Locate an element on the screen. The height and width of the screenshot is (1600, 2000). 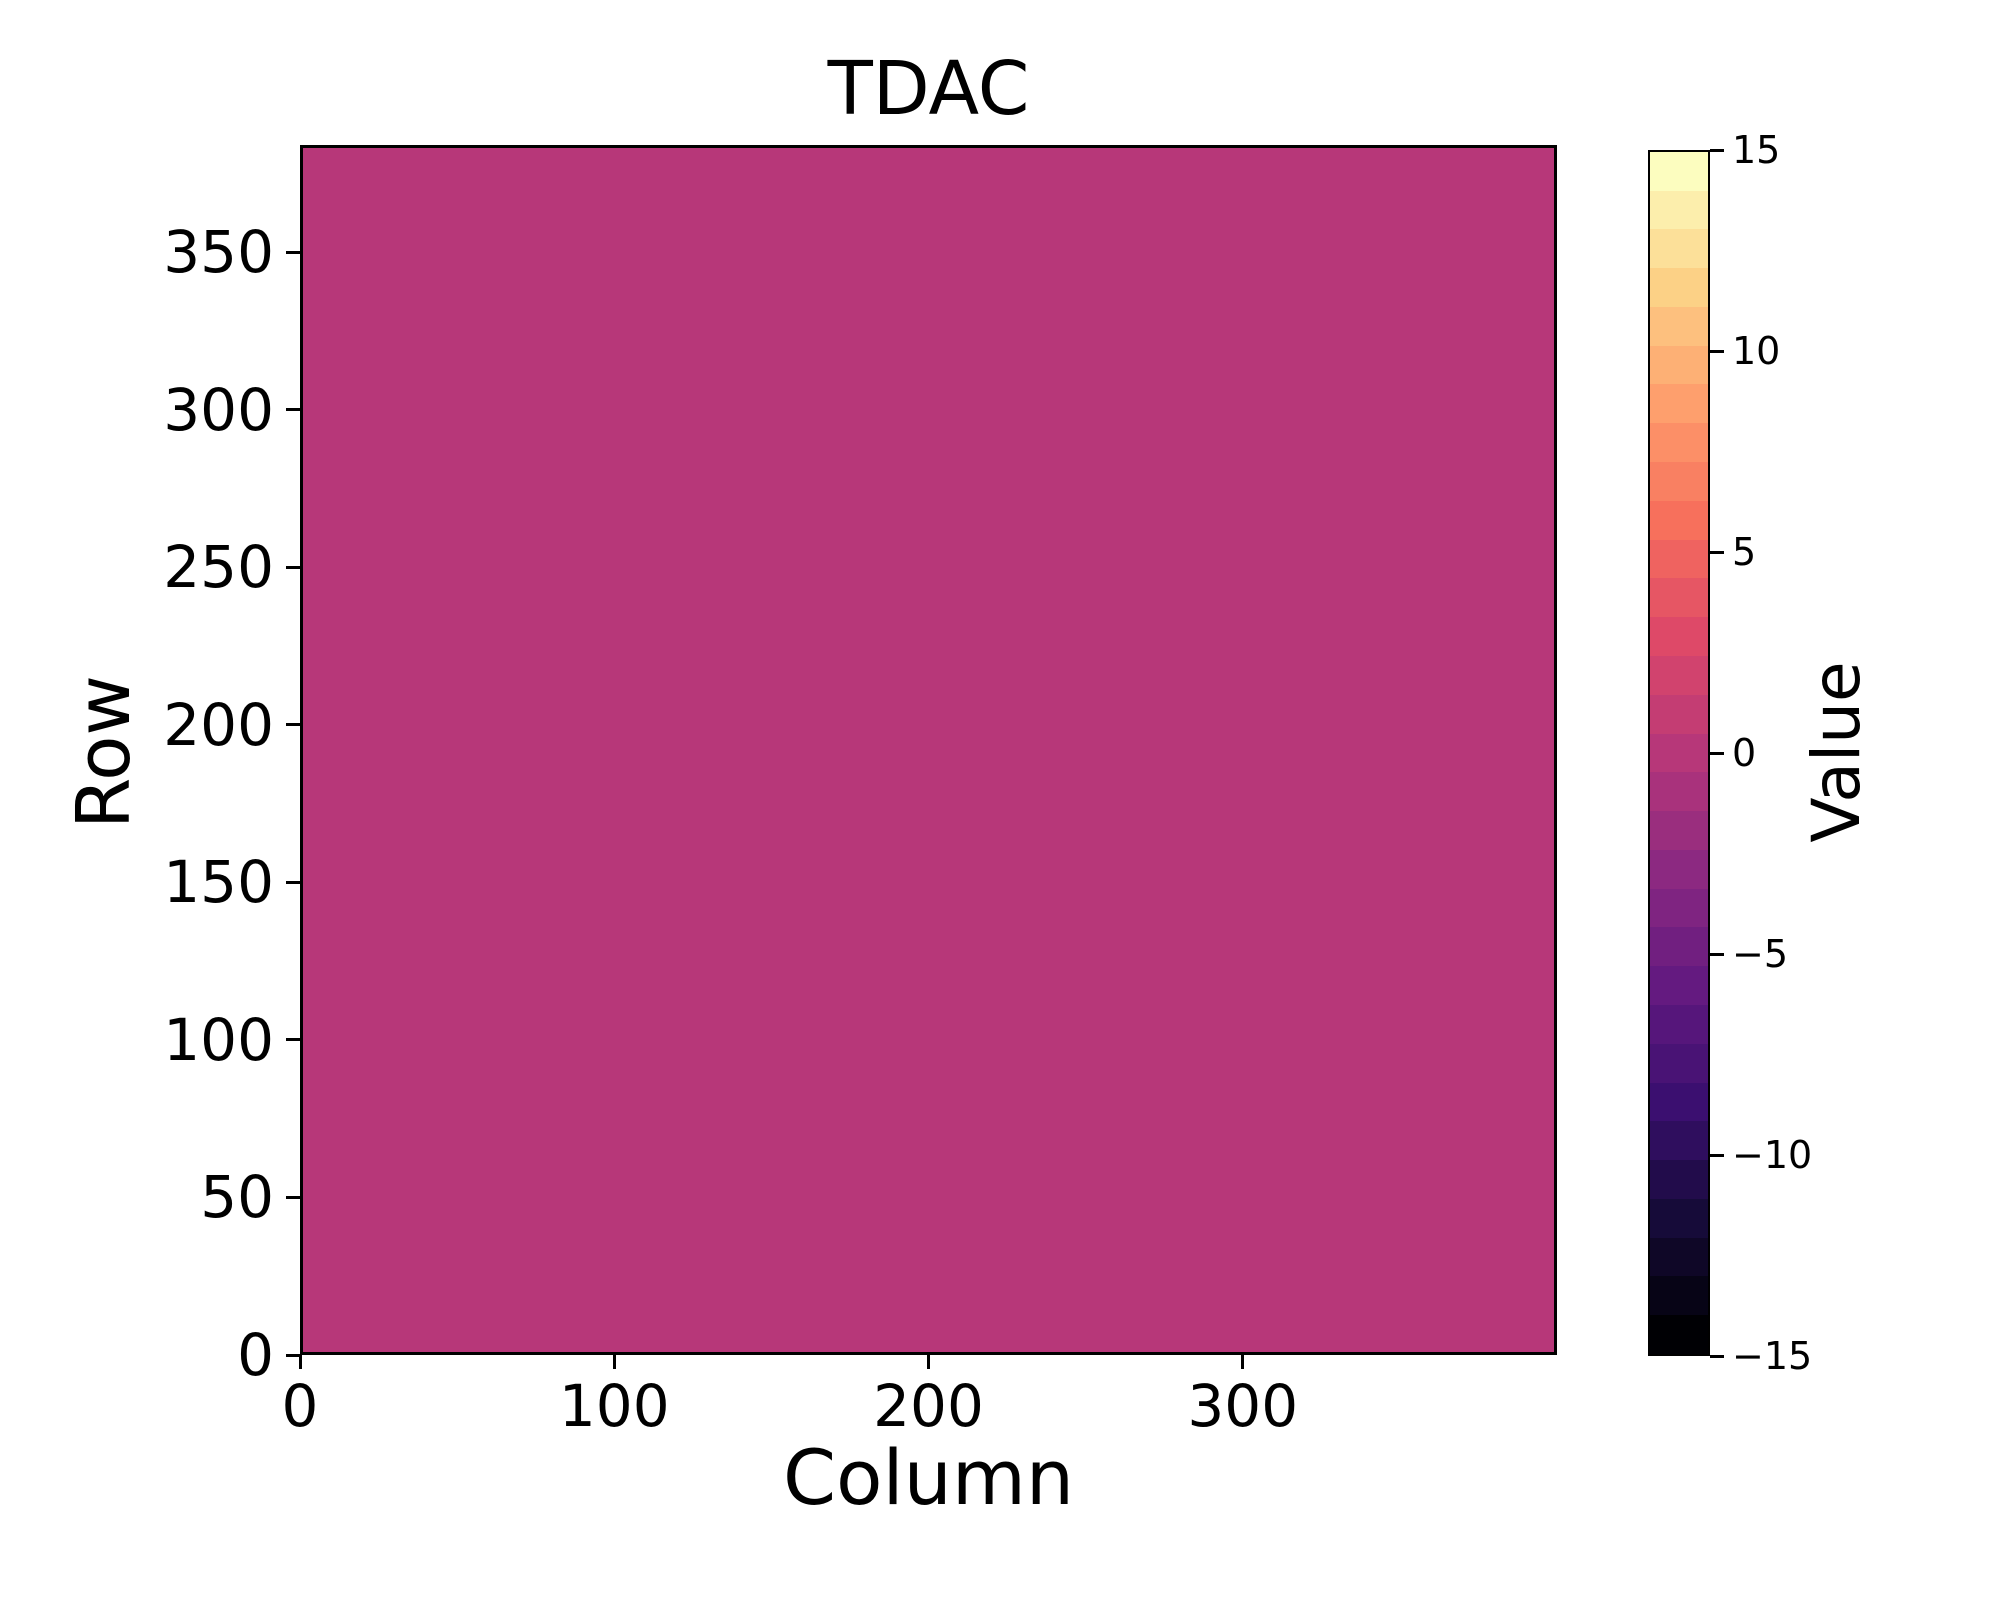
colorbar-tick-label: −5 is located at coordinates (1760, 954).